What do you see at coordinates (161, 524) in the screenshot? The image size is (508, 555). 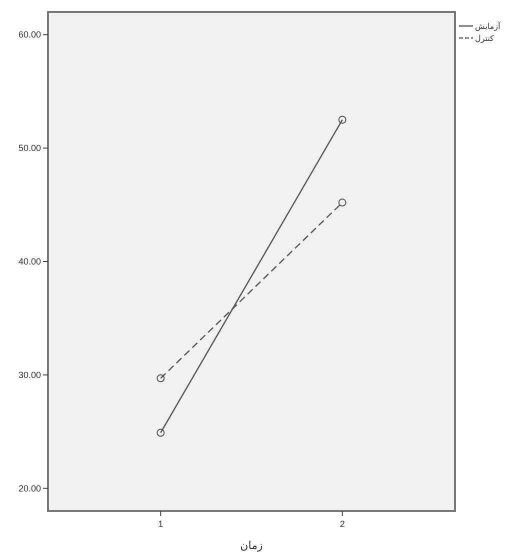 I see `x-tick-label: 1` at bounding box center [161, 524].